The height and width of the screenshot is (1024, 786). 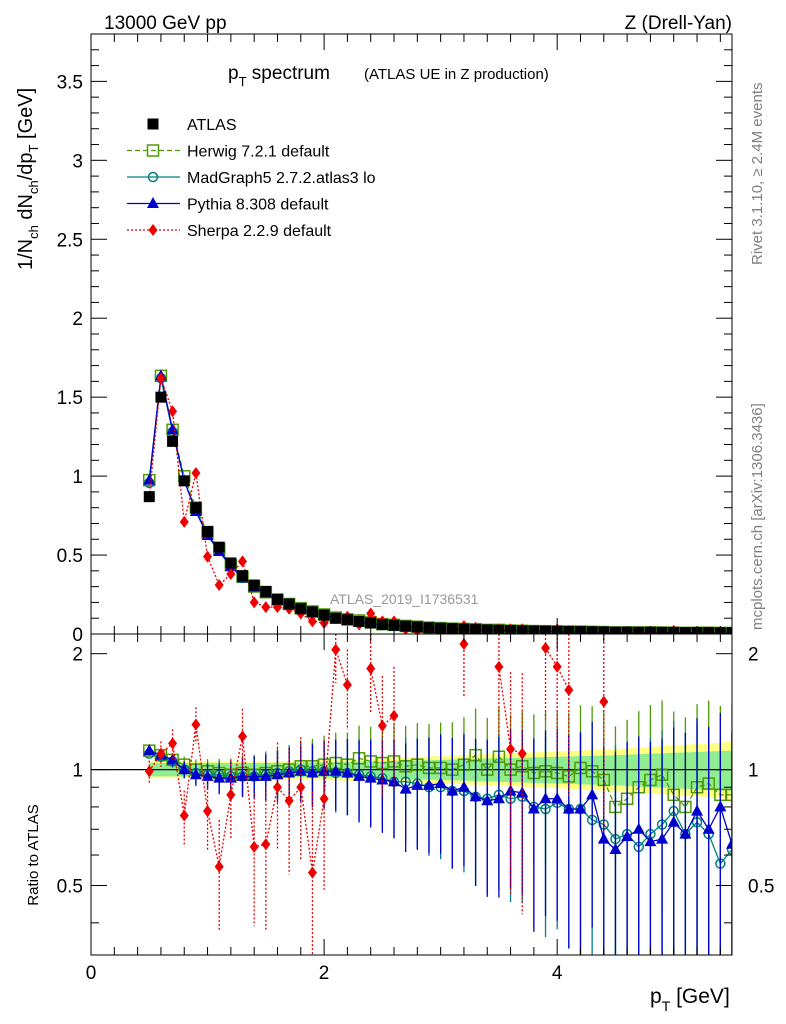 I want to click on ratio-tick-label: 1, so click(x=77, y=771).